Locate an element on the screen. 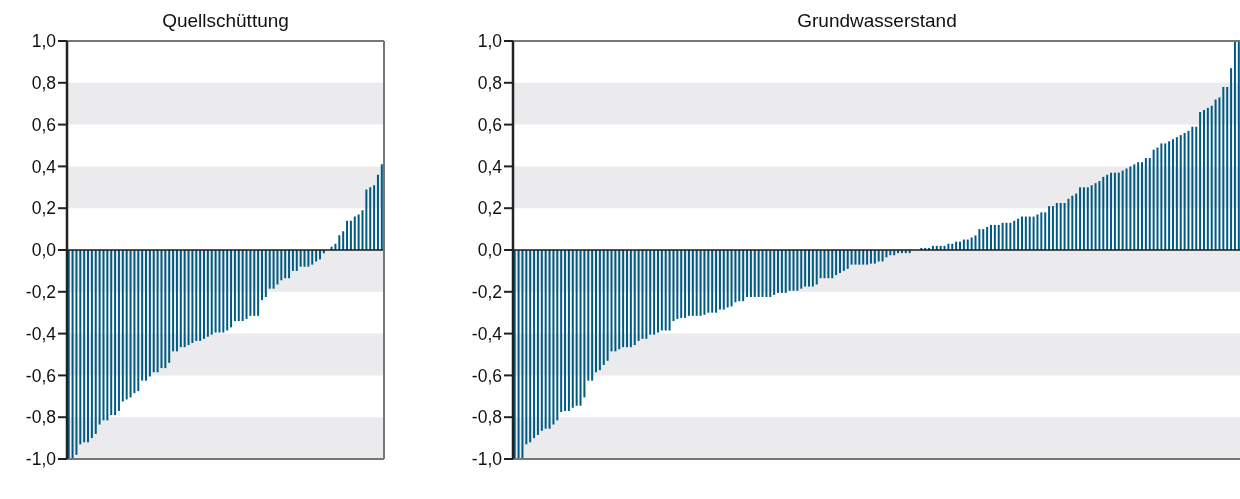  y-tick-label: 0,8 is located at coordinates (489, 83).